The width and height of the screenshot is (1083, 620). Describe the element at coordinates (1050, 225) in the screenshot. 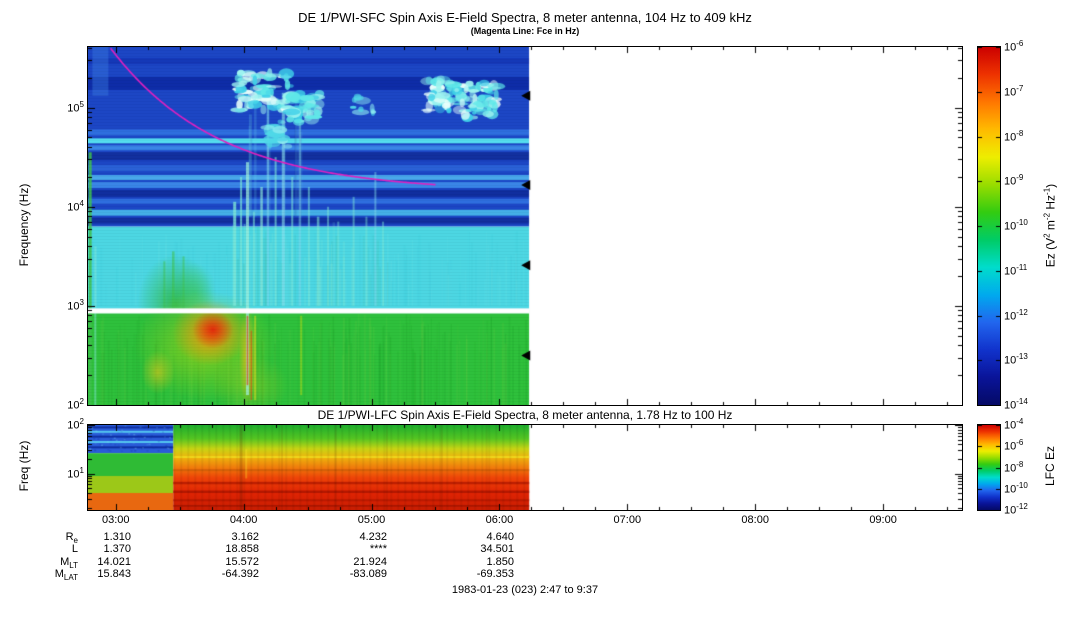

I see `sfc-colorbar-label: Ez (V2 m-2 Hz-1)` at that location.